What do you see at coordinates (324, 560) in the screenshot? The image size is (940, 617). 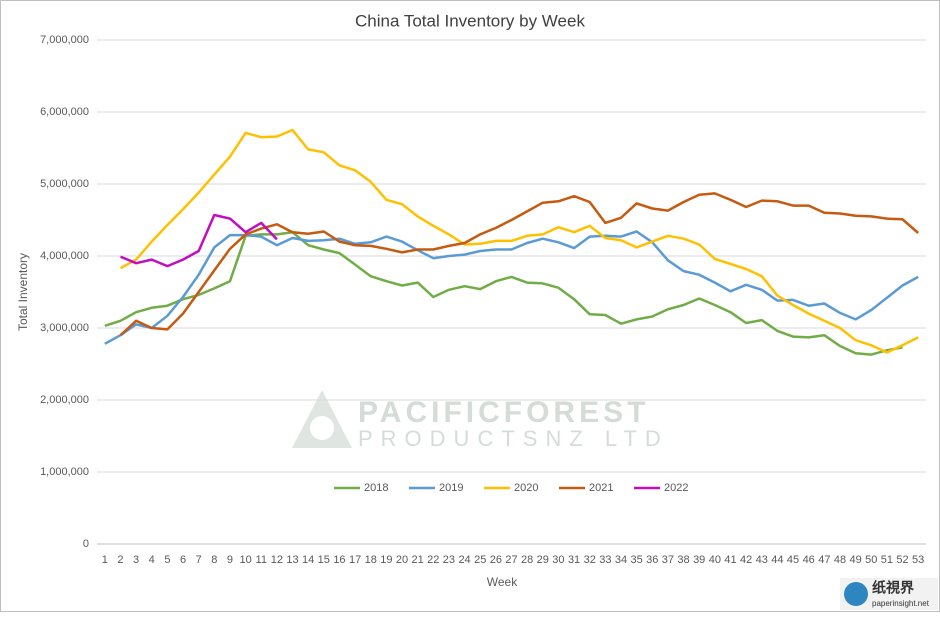 I see `x-tick-label: 15` at bounding box center [324, 560].